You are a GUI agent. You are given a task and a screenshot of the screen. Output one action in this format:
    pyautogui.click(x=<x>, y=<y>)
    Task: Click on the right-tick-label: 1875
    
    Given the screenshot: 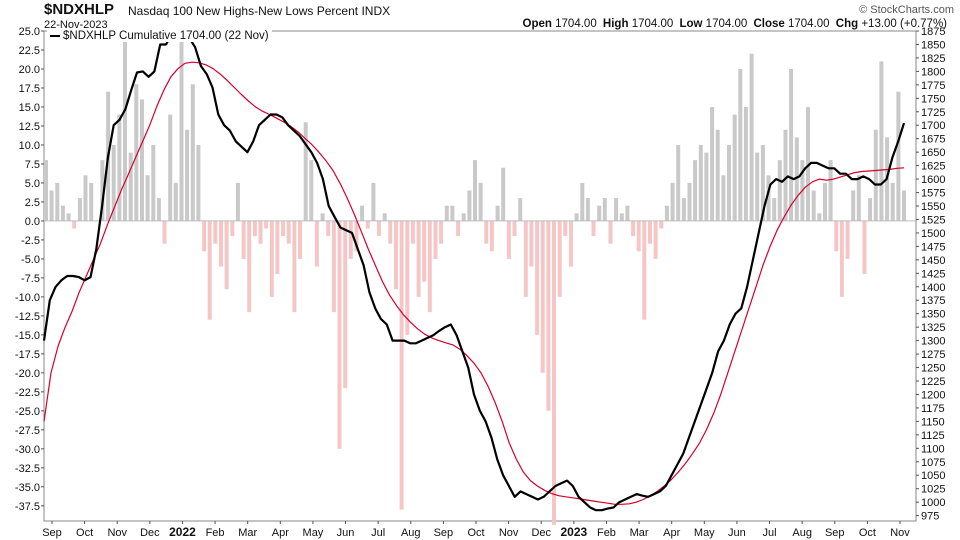 What is the action you would take?
    pyautogui.click(x=933, y=32)
    